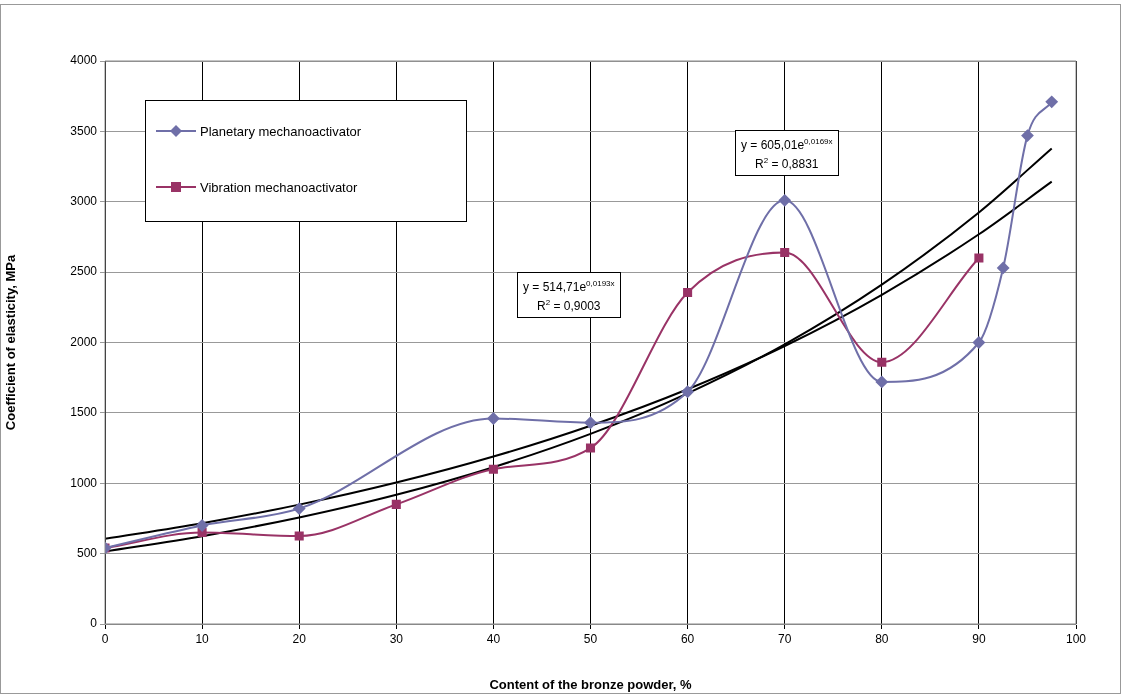 This screenshot has height=697, width=1123. What do you see at coordinates (591, 684) in the screenshot?
I see `x-axis-title: Content of the bronze powder, %` at bounding box center [591, 684].